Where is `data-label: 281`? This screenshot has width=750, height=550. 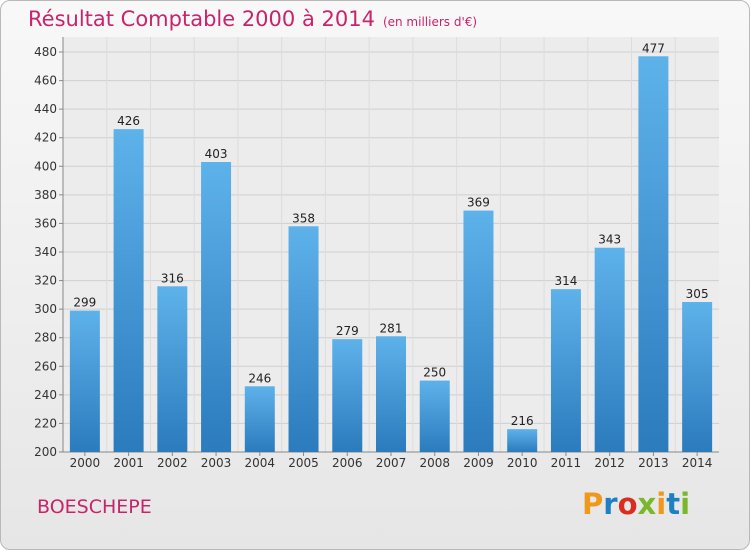 data-label: 281 is located at coordinates (391, 328).